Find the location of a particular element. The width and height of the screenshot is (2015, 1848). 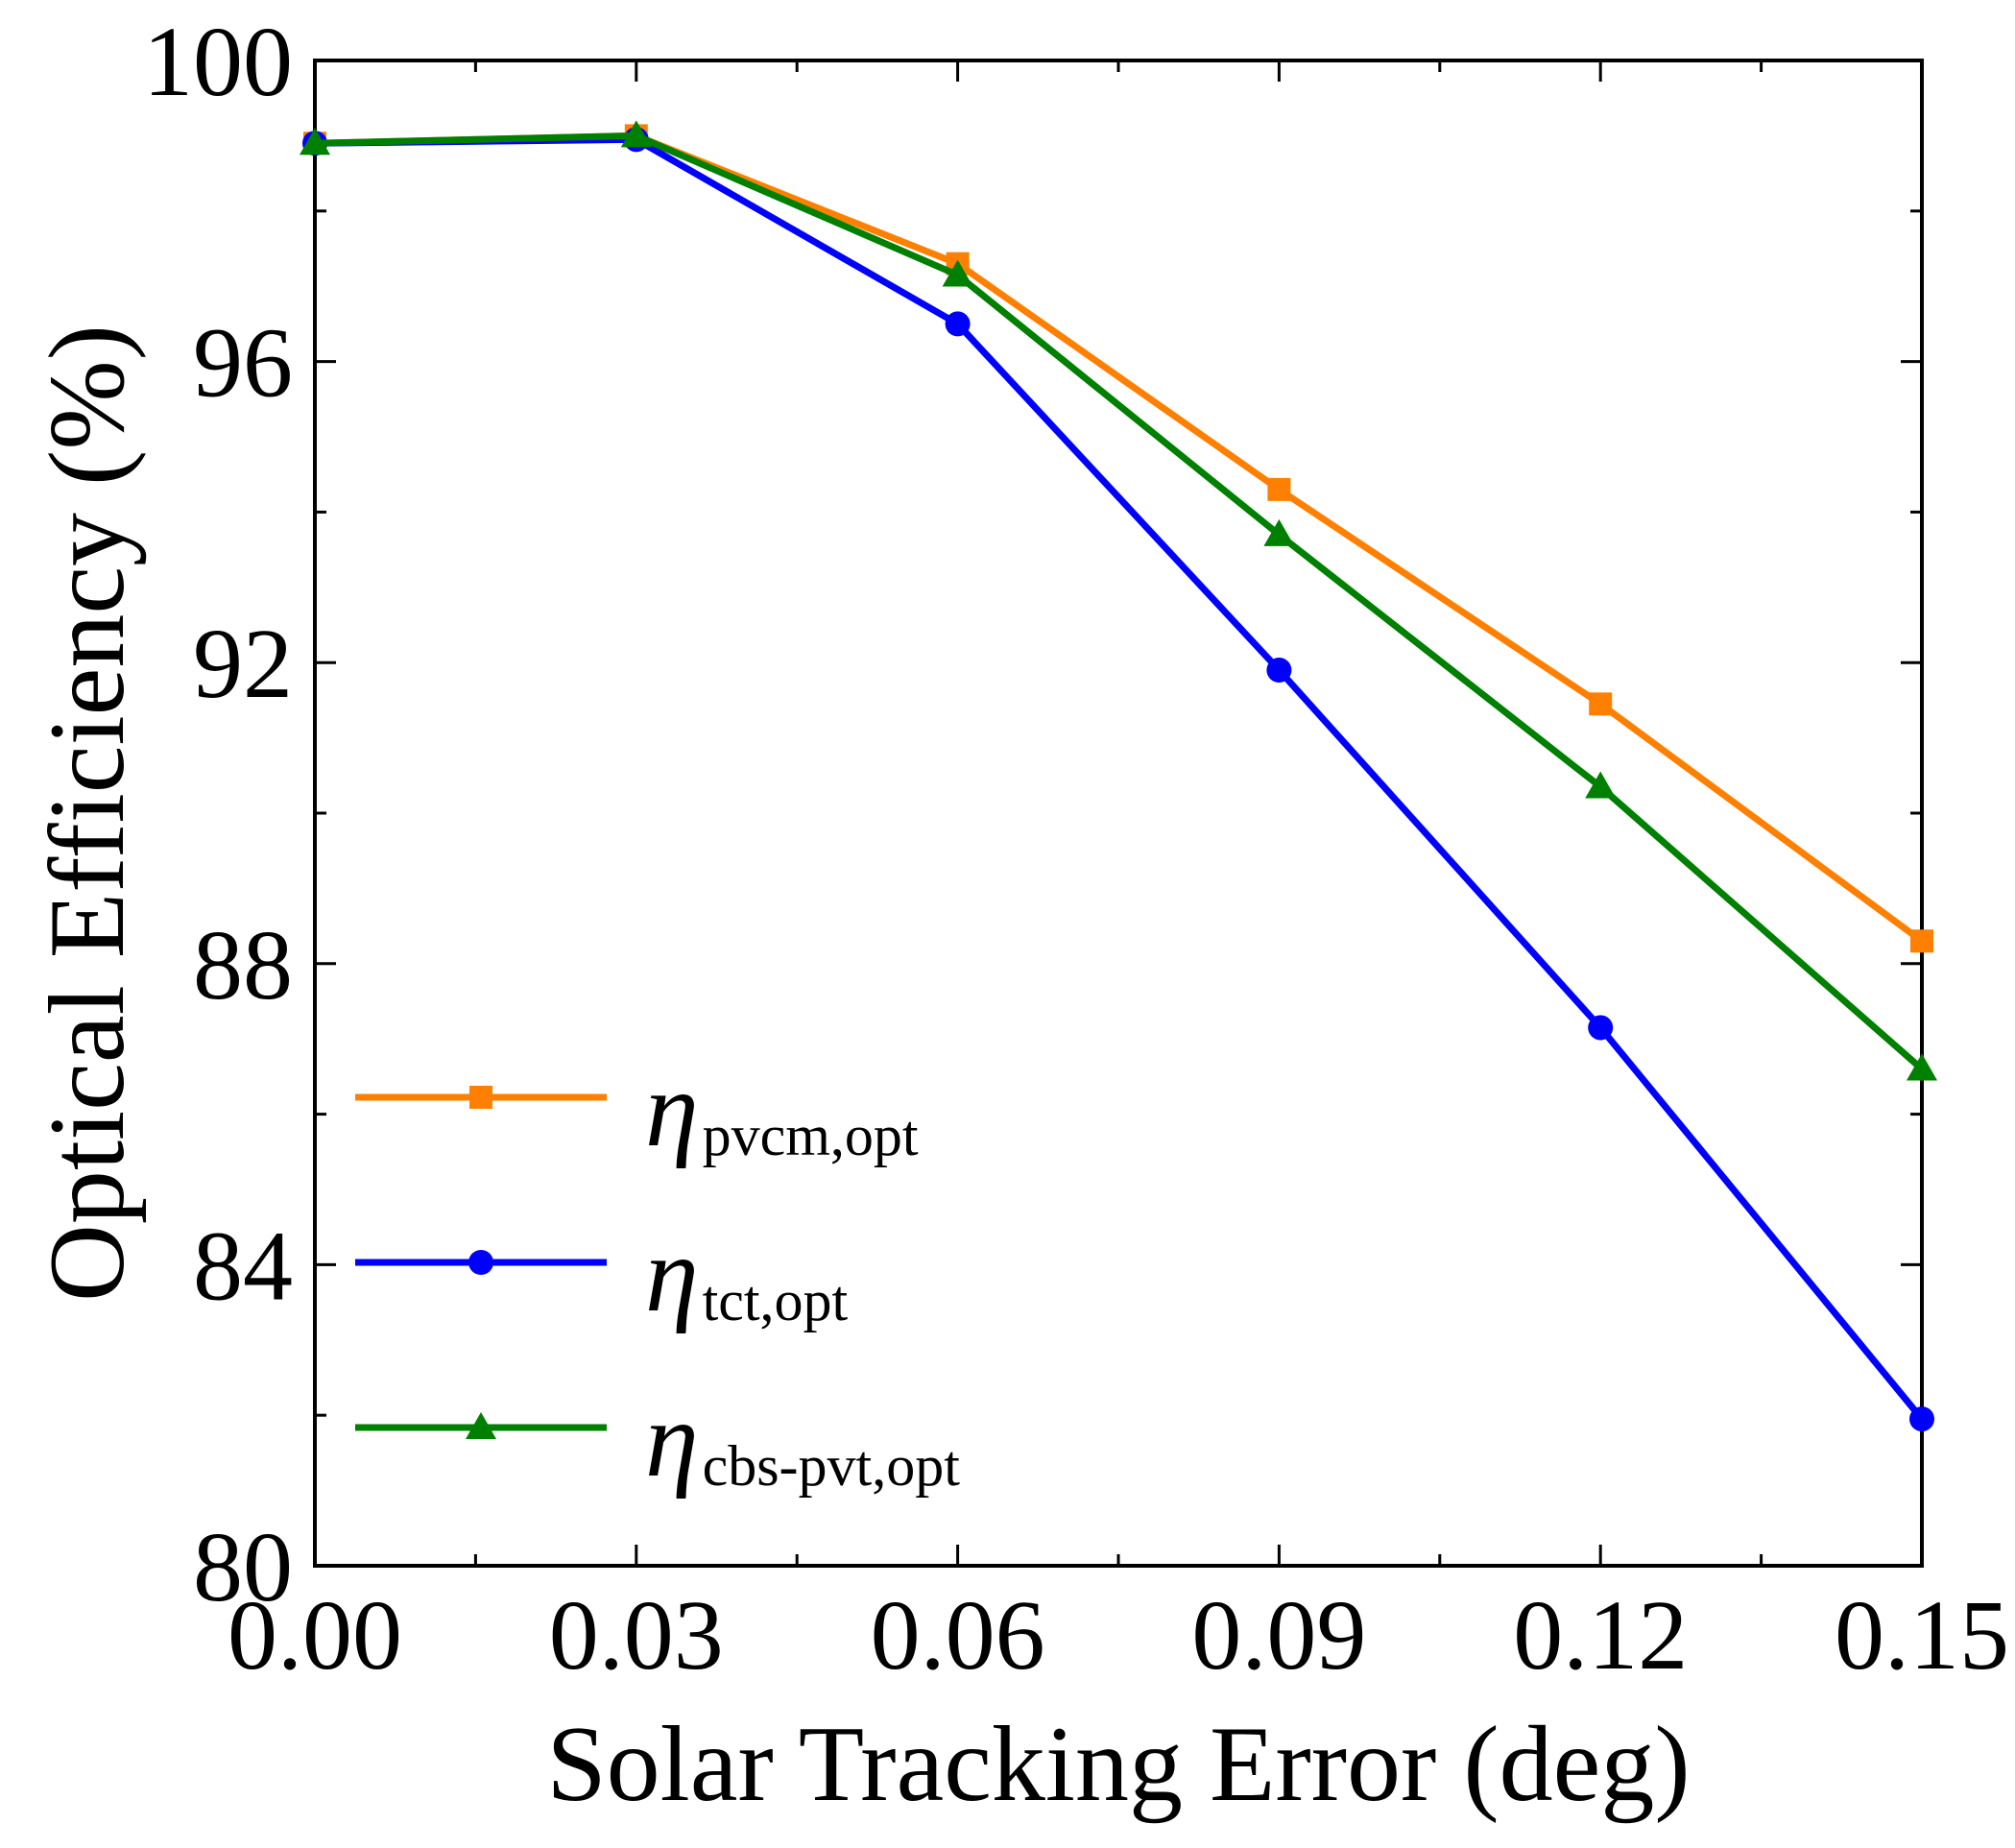

y-tick-label: 80 is located at coordinates (243, 1567).